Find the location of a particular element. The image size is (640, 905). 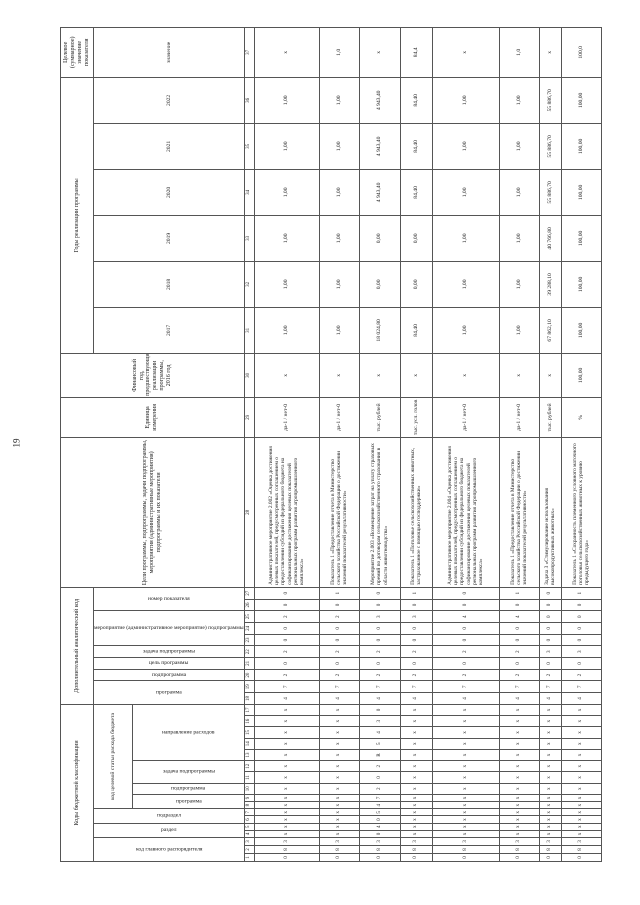

header-program: программа is located at coordinates (188, 801).